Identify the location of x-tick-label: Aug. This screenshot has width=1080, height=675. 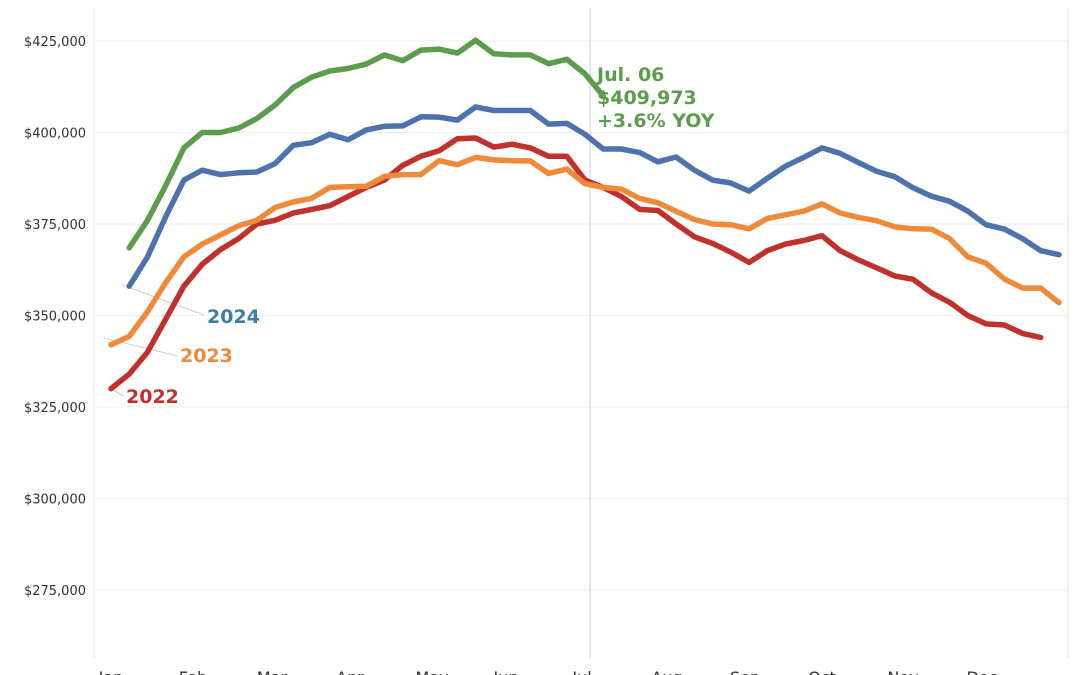
(666, 671).